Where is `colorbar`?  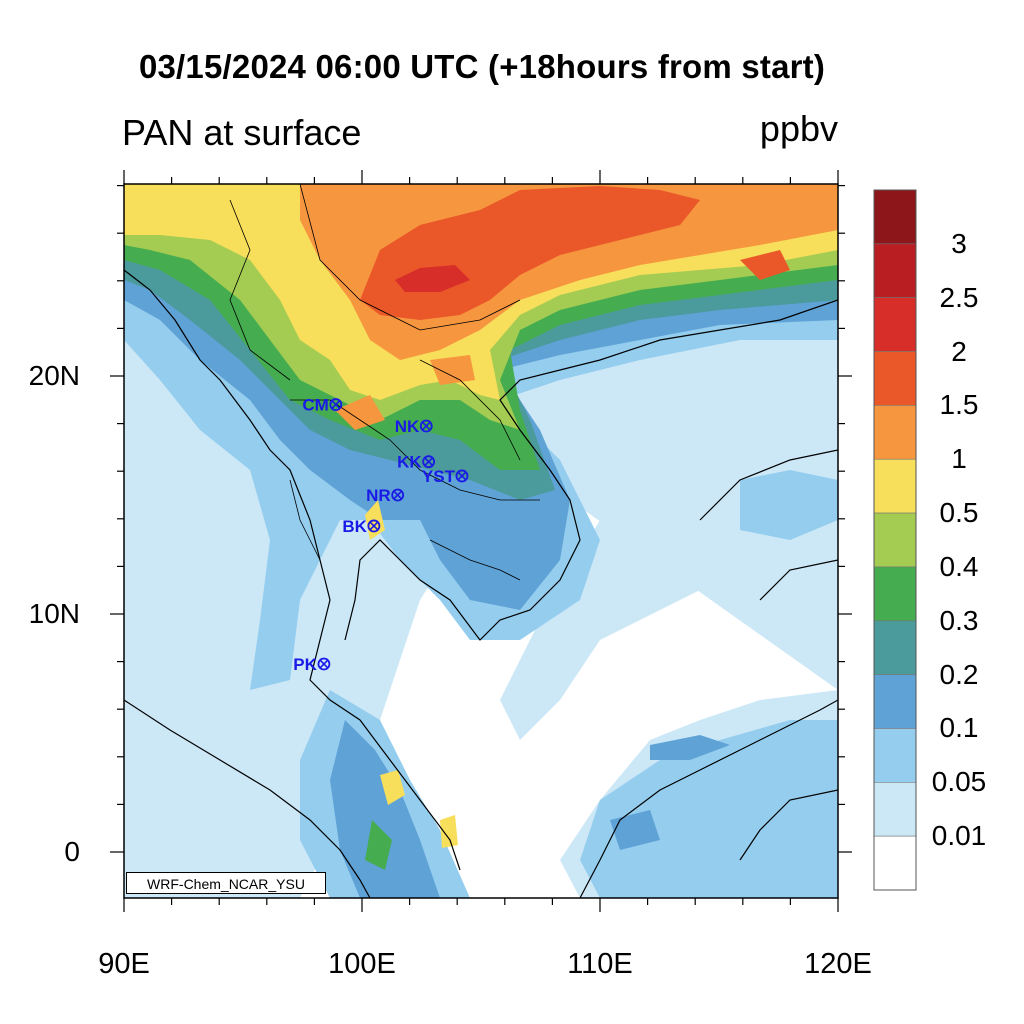 colorbar is located at coordinates (895, 540).